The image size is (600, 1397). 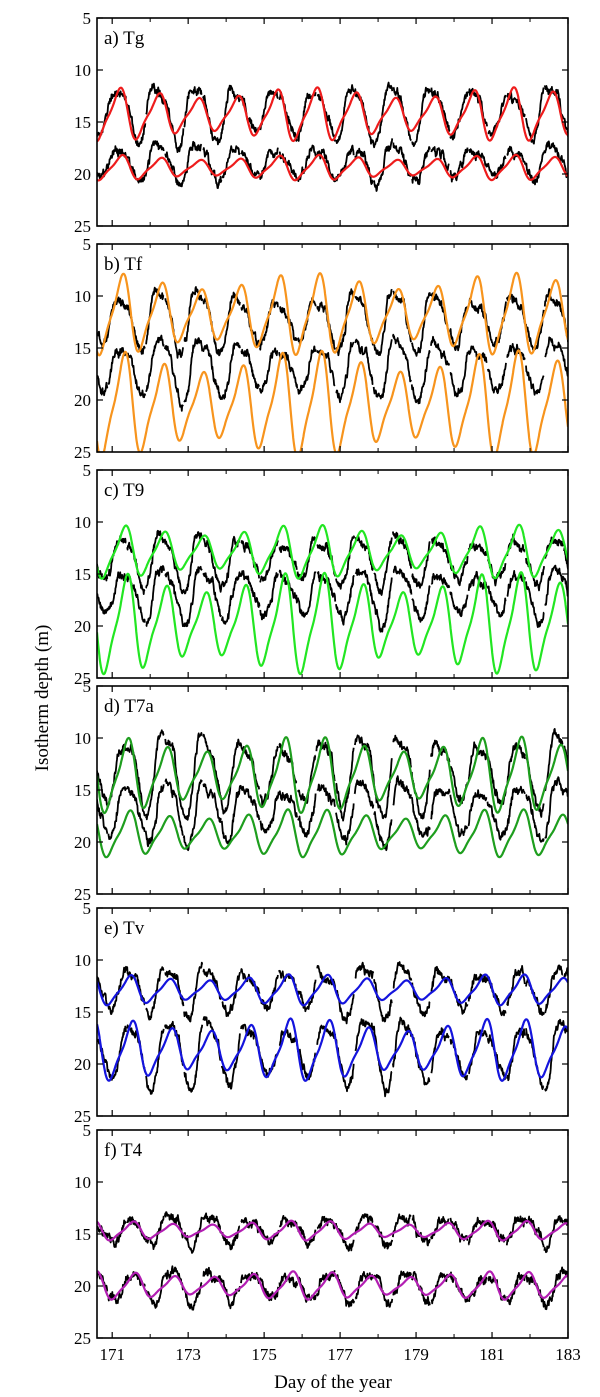 I want to click on panel-label: a) Tg, so click(x=124, y=38).